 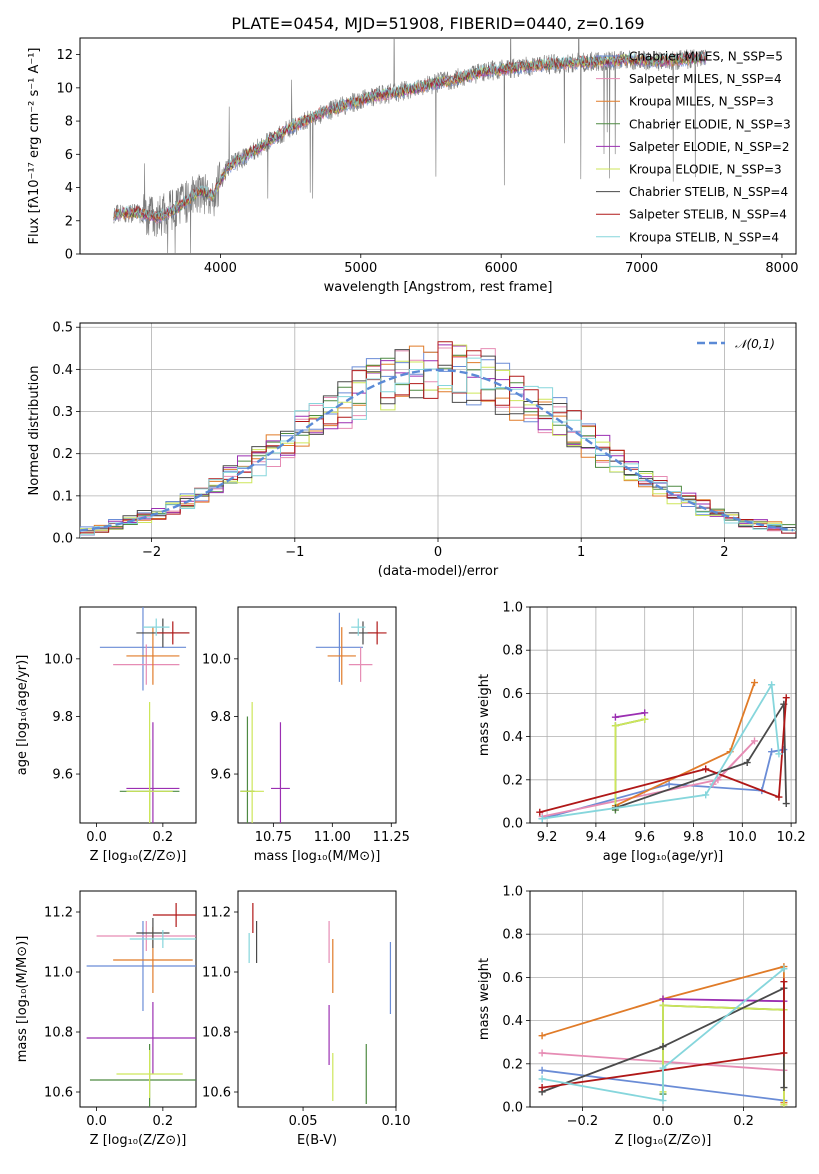 What do you see at coordinates (755, 683) in the screenshot?
I see `weight-marker-kroupa_miles` at bounding box center [755, 683].